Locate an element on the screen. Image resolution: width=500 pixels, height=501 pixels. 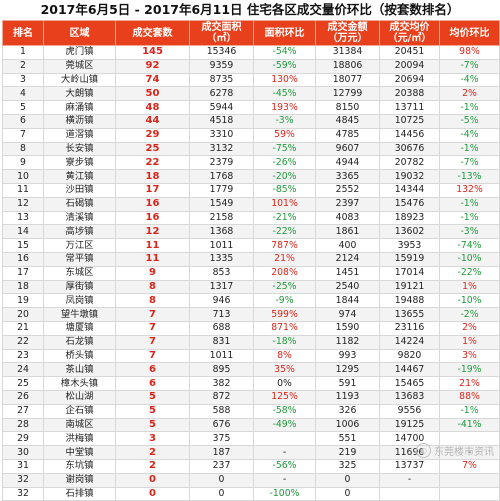
avg-price-cell: 20694 is located at coordinates (409, 80).